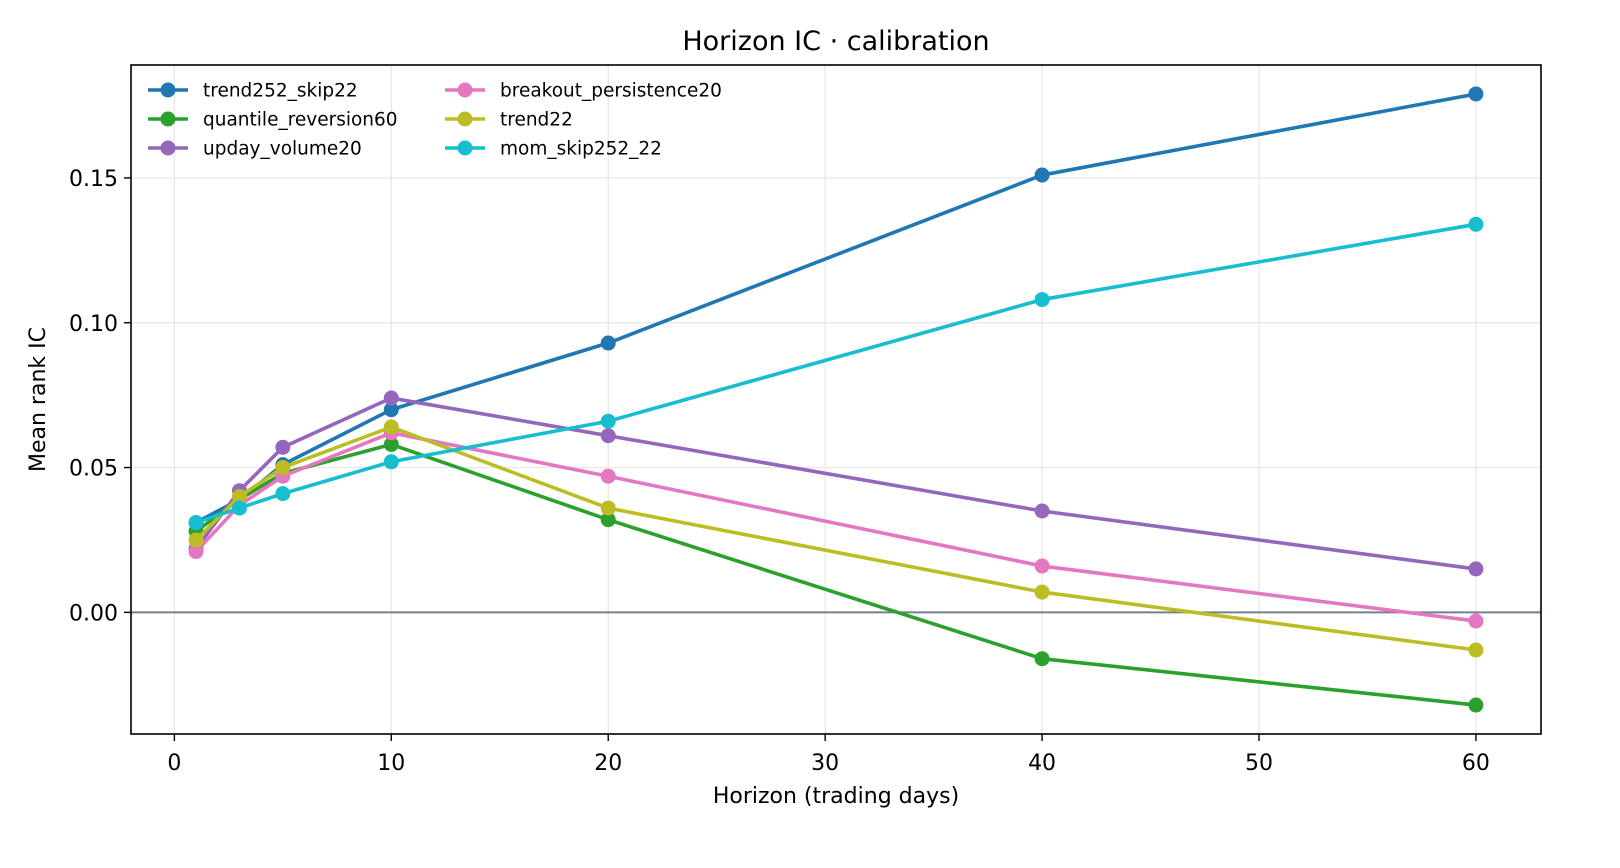 The width and height of the screenshot is (1620, 868). I want to click on legend-item: quantile_reversion60, so click(273, 120).